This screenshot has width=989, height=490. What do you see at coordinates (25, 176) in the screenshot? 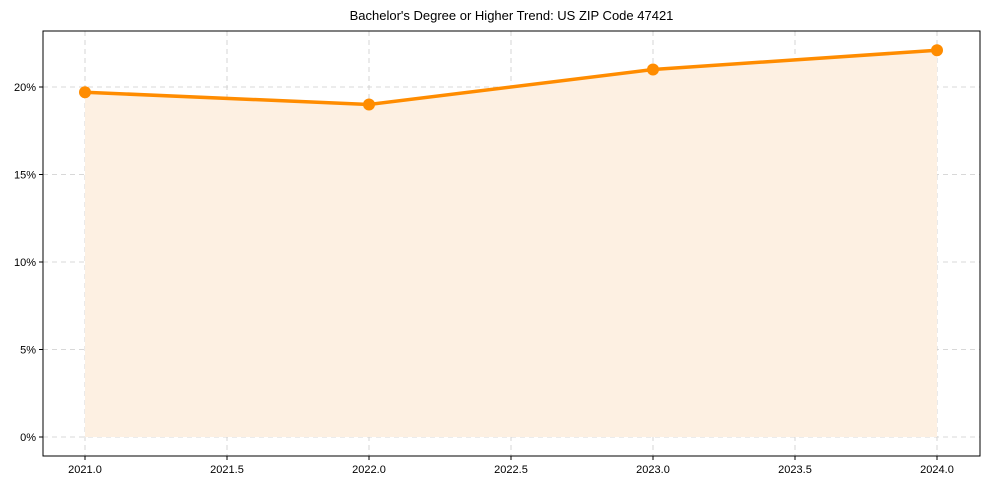
I see `y-tick-label: 15%` at bounding box center [25, 176].